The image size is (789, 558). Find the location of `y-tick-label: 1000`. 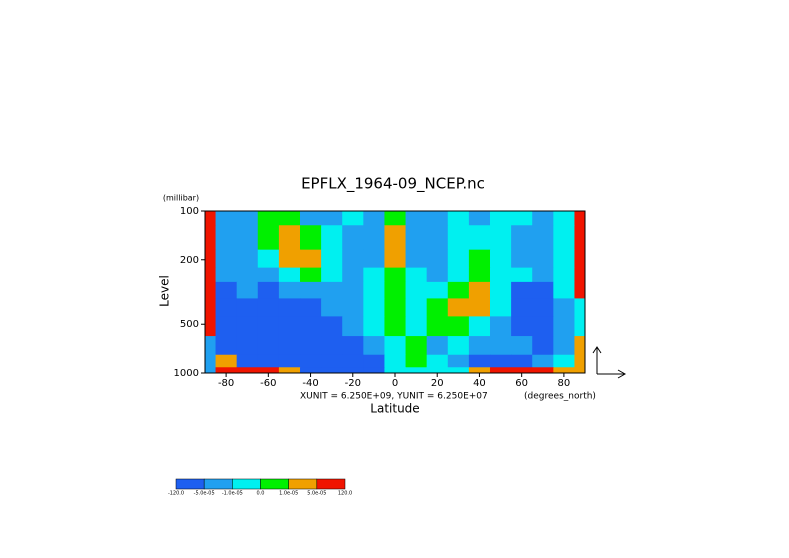

y-tick-label: 1000 is located at coordinates (186, 373).